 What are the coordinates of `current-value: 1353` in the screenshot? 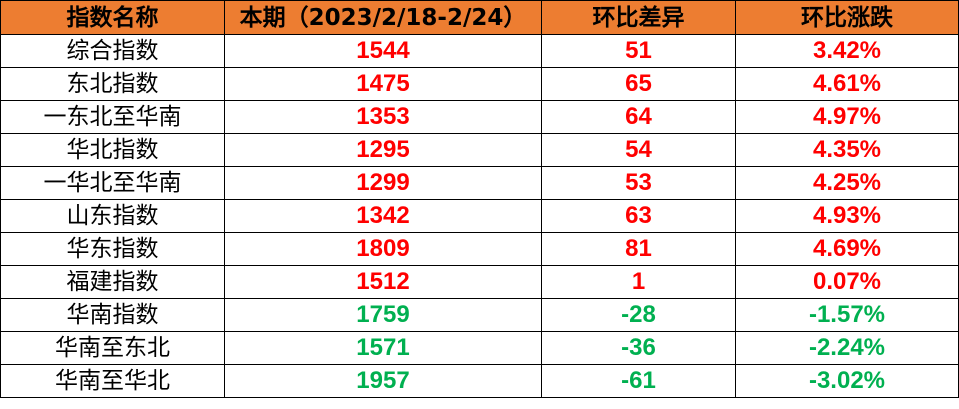 It's located at (383, 117).